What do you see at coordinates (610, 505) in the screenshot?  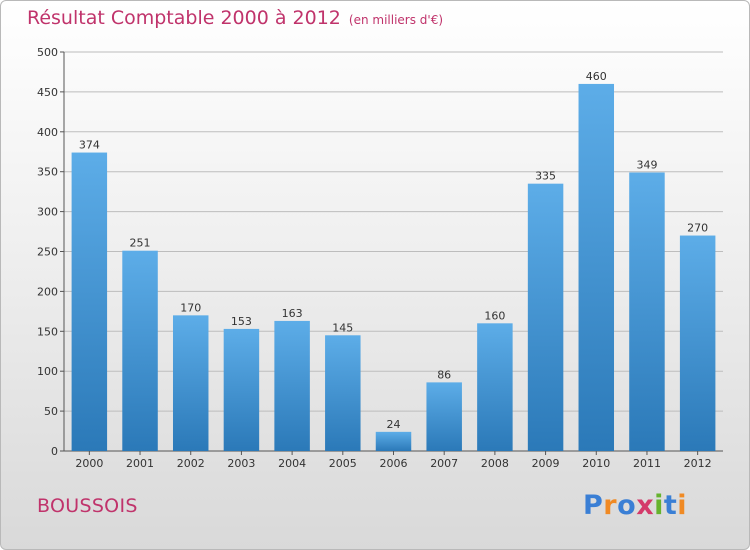 I see `logo-letter: r` at bounding box center [610, 505].